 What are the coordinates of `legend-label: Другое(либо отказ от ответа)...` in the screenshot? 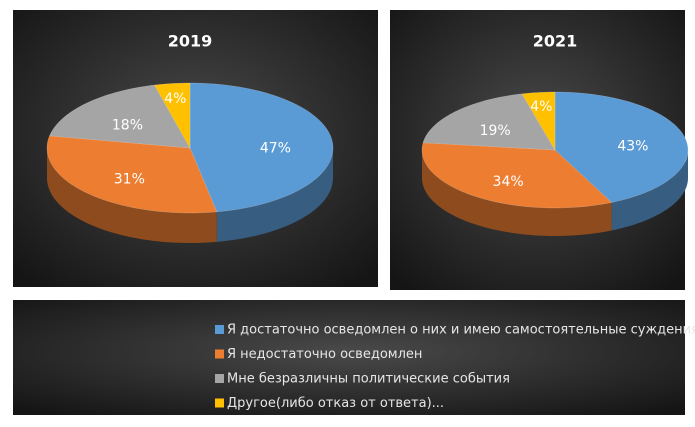 It's located at (335, 403).